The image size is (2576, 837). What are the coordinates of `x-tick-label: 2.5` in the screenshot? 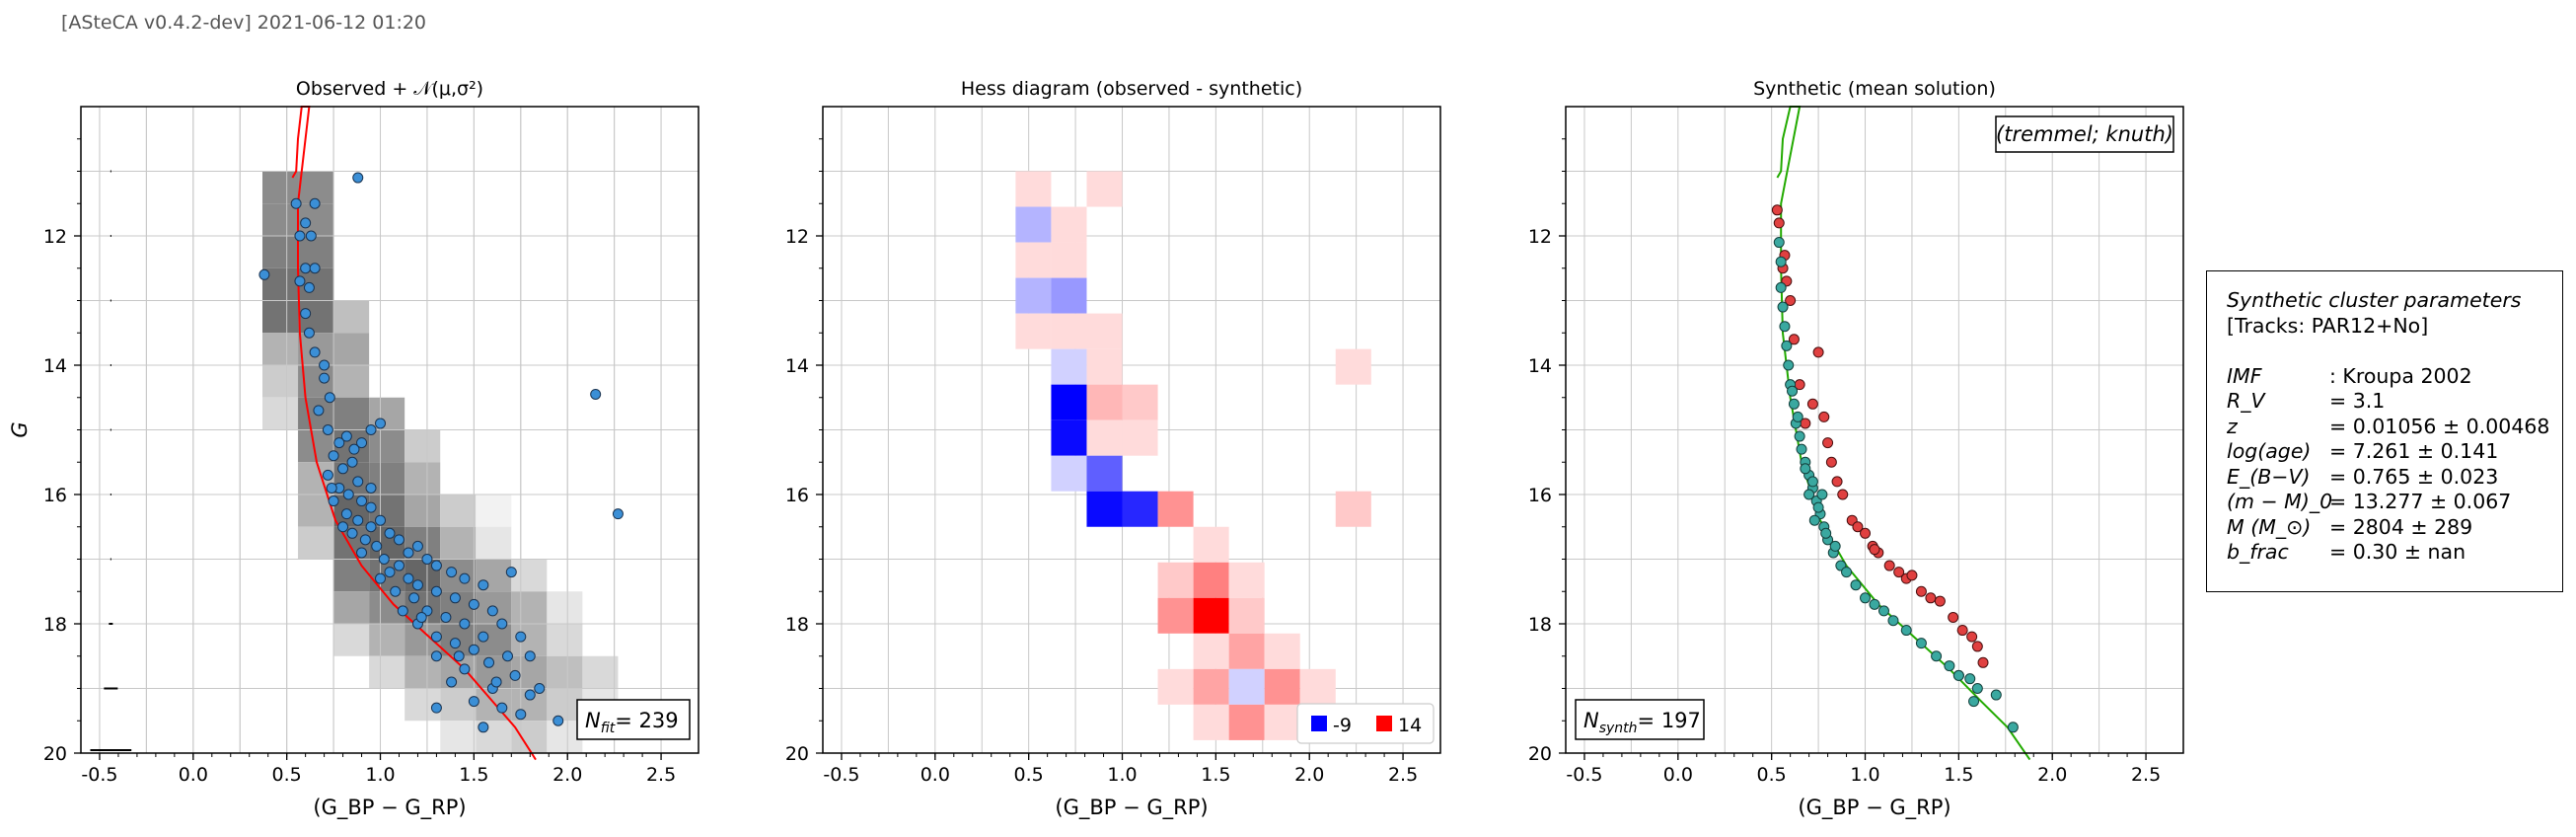 It's located at (661, 775).